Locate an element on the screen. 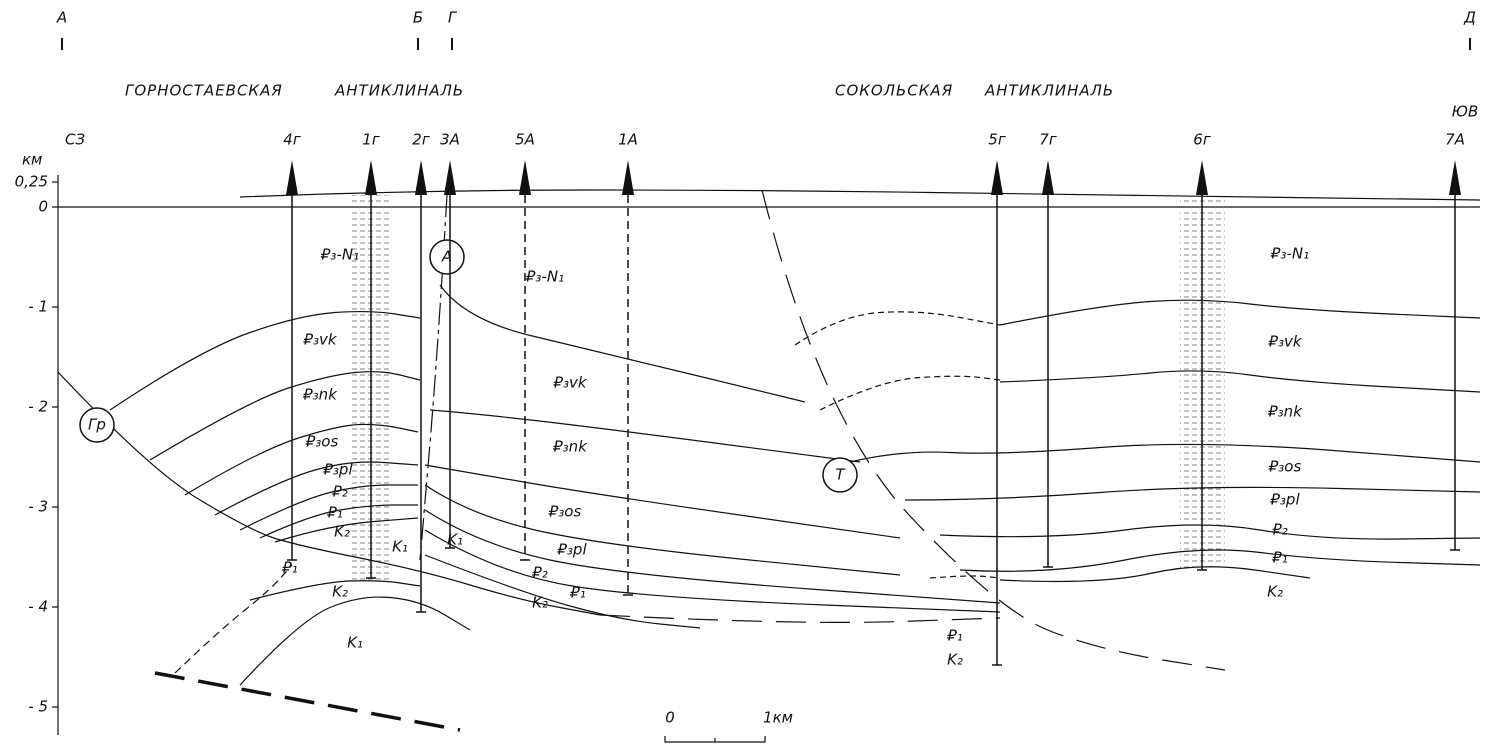  scale-bar is located at coordinates (715, 739).